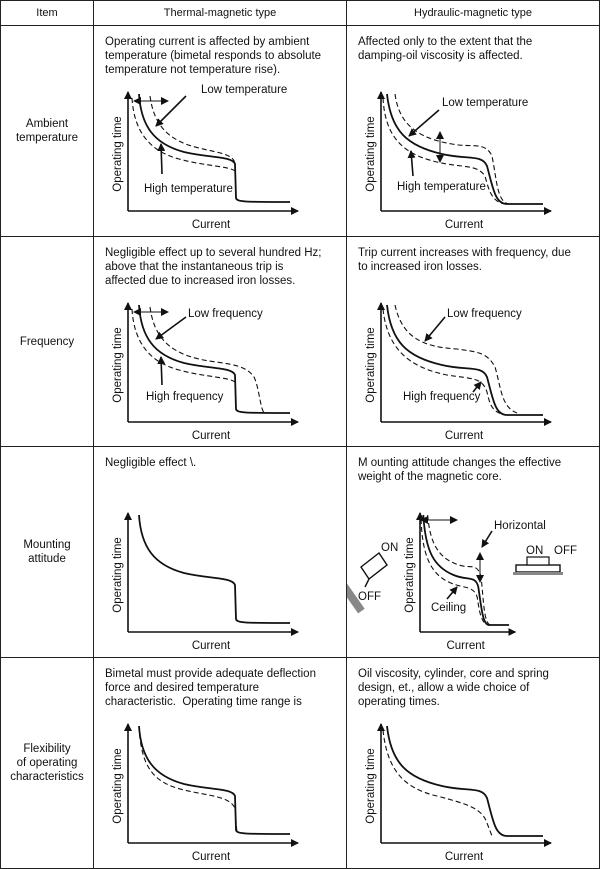 Image resolution: width=600 pixels, height=869 pixels. What do you see at coordinates (47, 552) in the screenshot?
I see `item-cell: Mounting attitude` at bounding box center [47, 552].